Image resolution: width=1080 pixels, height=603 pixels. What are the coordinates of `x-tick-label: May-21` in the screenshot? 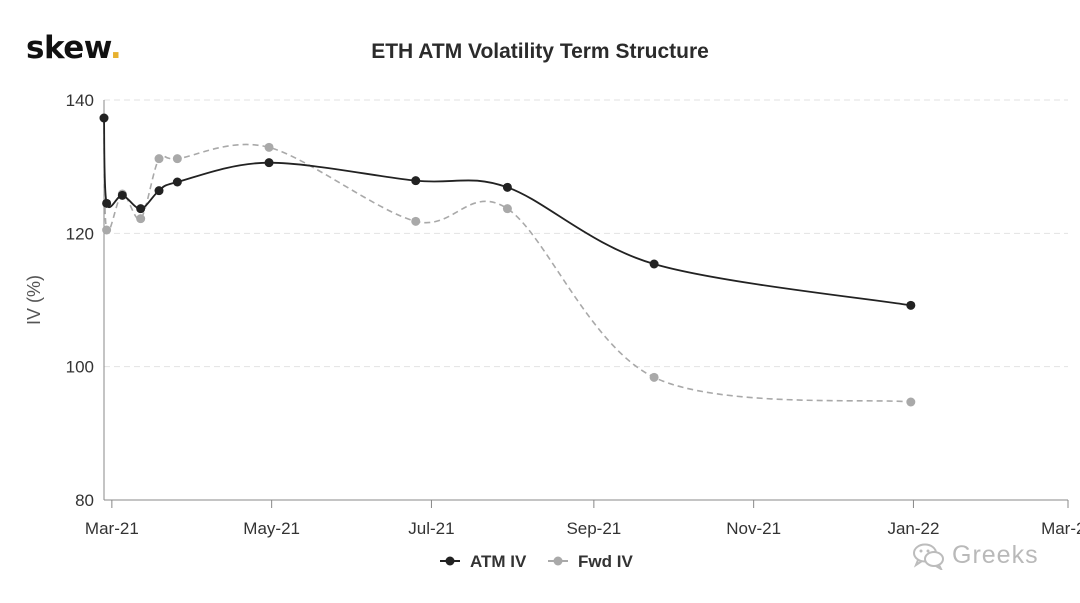 It's located at (271, 528).